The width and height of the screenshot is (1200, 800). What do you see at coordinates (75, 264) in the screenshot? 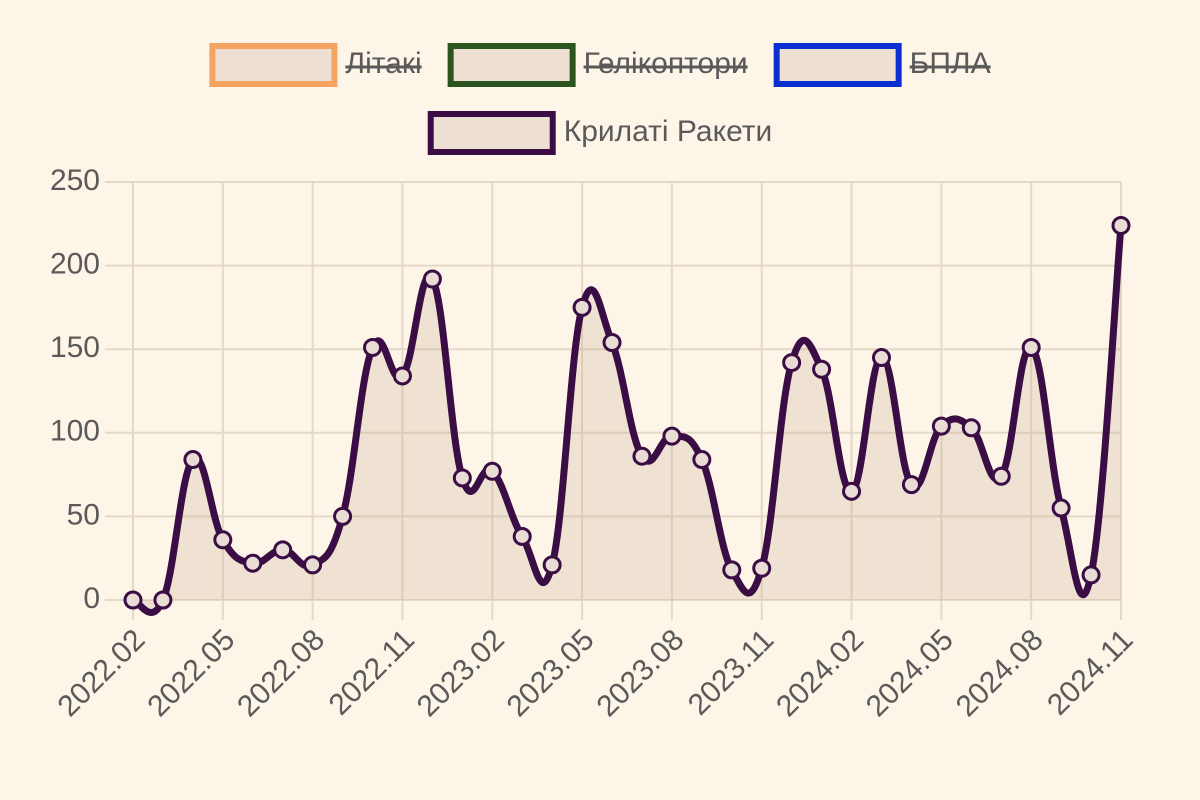
I see `y-tick-label: 200` at bounding box center [75, 264].